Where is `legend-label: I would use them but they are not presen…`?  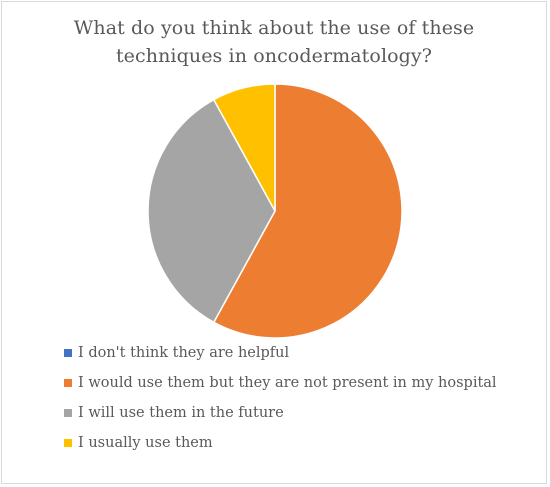
legend-label: I would use them but they are not presen… is located at coordinates (287, 383).